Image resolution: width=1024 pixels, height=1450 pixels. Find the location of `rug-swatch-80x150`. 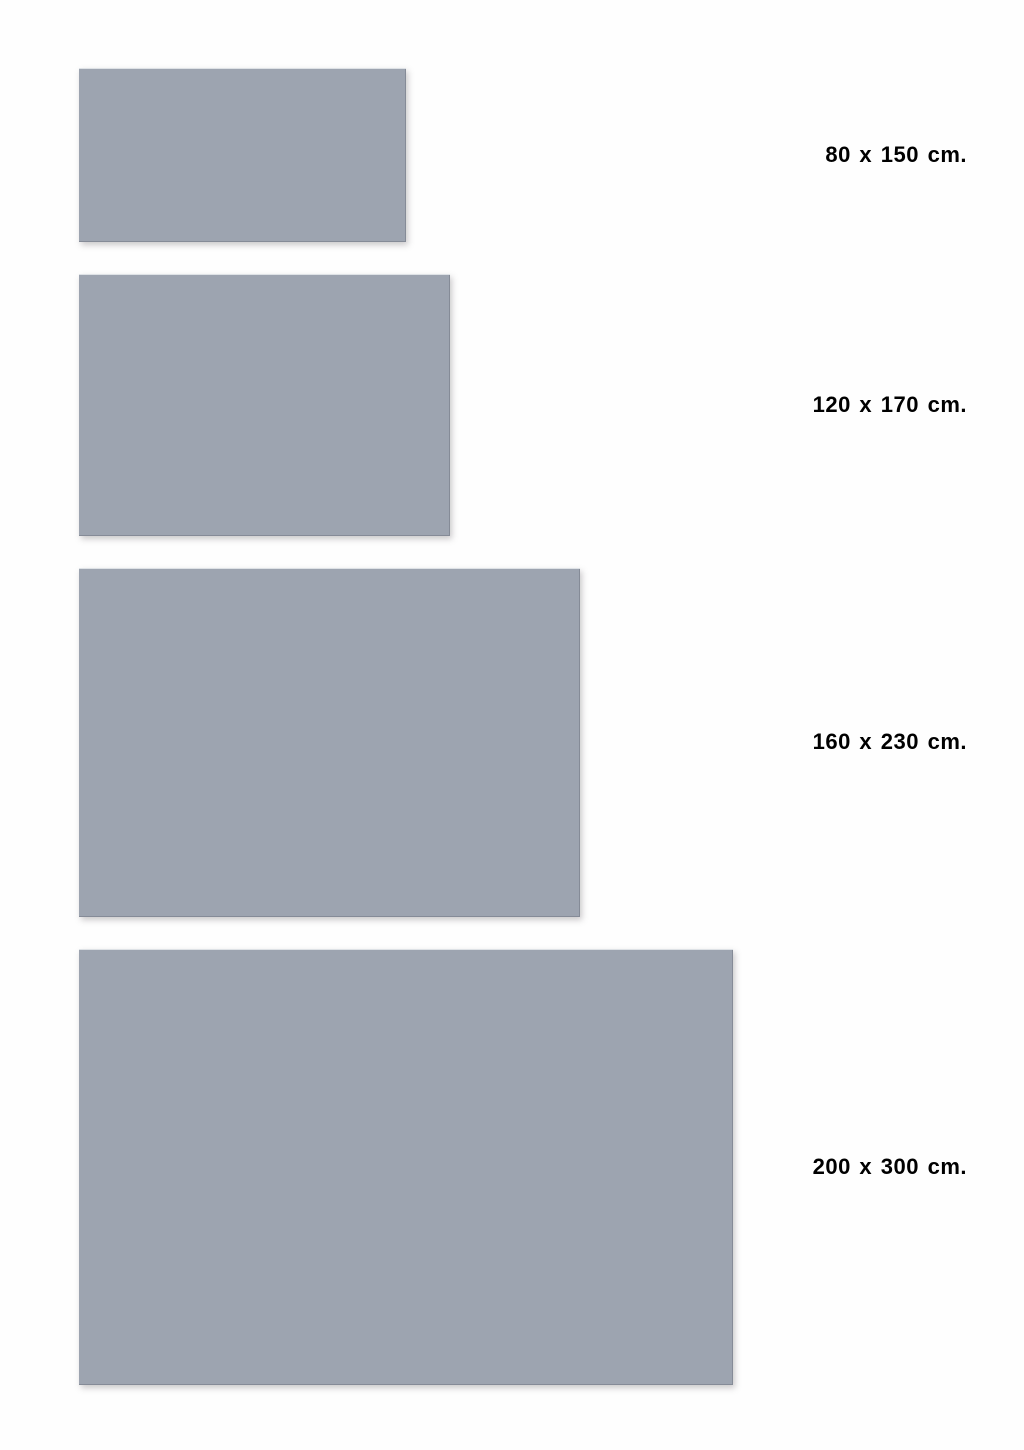

rug-swatch-80x150 is located at coordinates (242, 155).